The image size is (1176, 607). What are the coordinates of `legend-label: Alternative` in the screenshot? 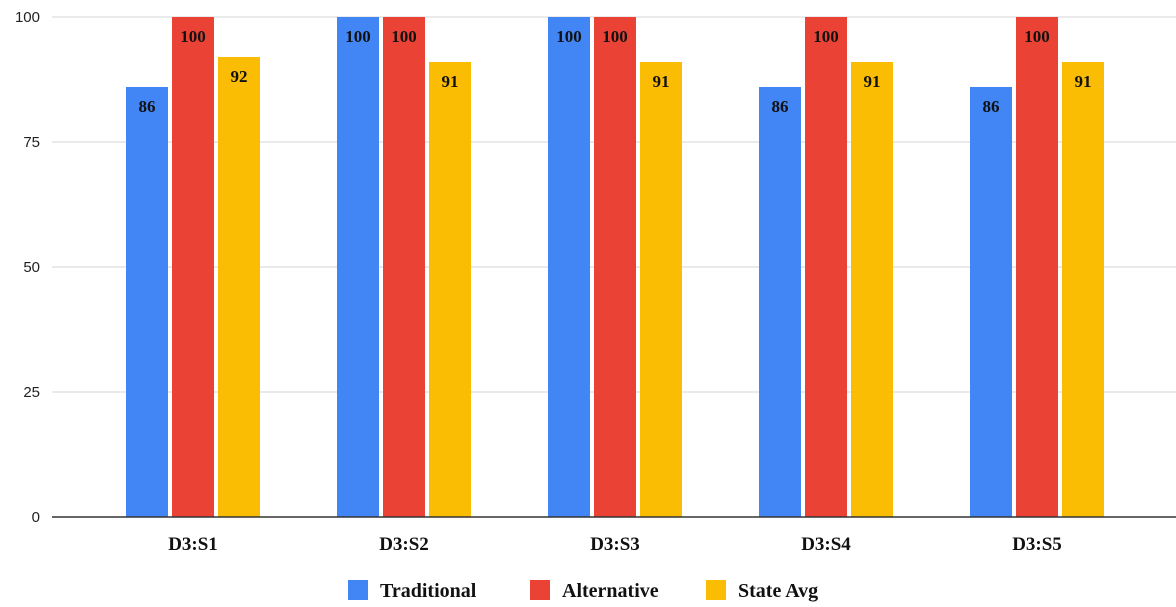 It's located at (610, 591).